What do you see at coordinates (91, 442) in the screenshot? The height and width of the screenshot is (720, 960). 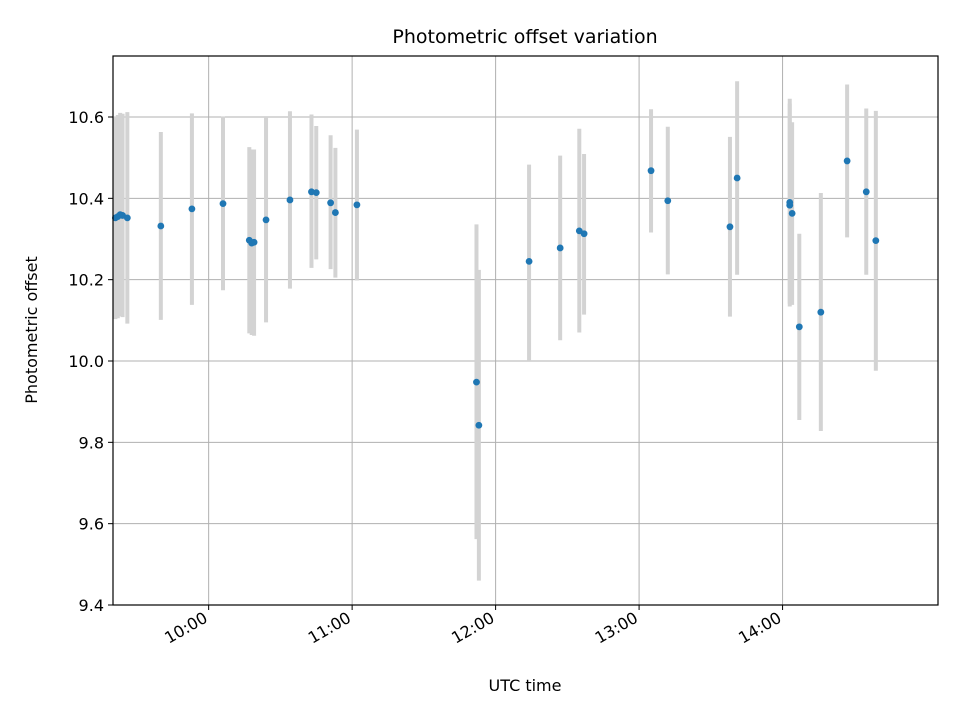 I see `y-tick-label: 9.8` at bounding box center [91, 442].